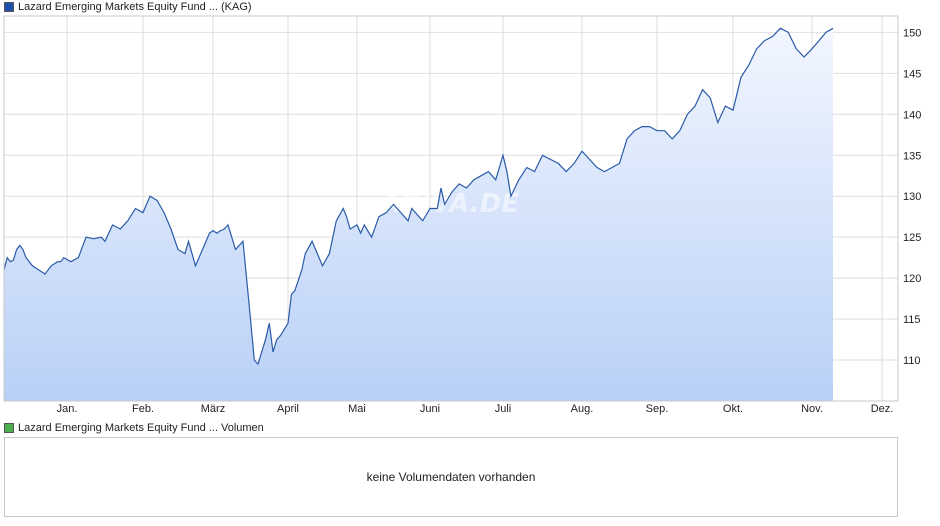 This screenshot has height=526, width=940. What do you see at coordinates (213, 409) in the screenshot?
I see `x-tick-label: März` at bounding box center [213, 409].